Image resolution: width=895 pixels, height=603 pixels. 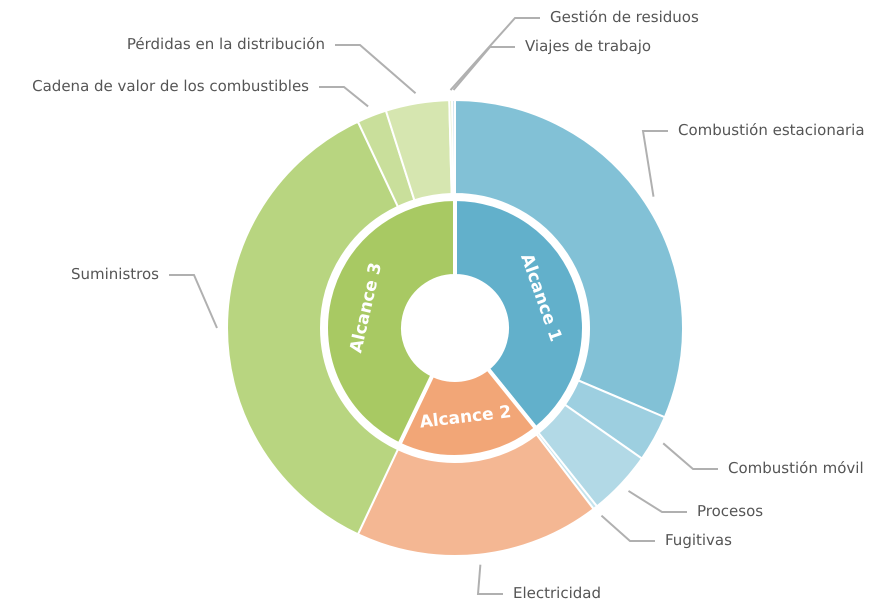 I want to click on slice-label: Combustión estacionaria, so click(x=771, y=129).